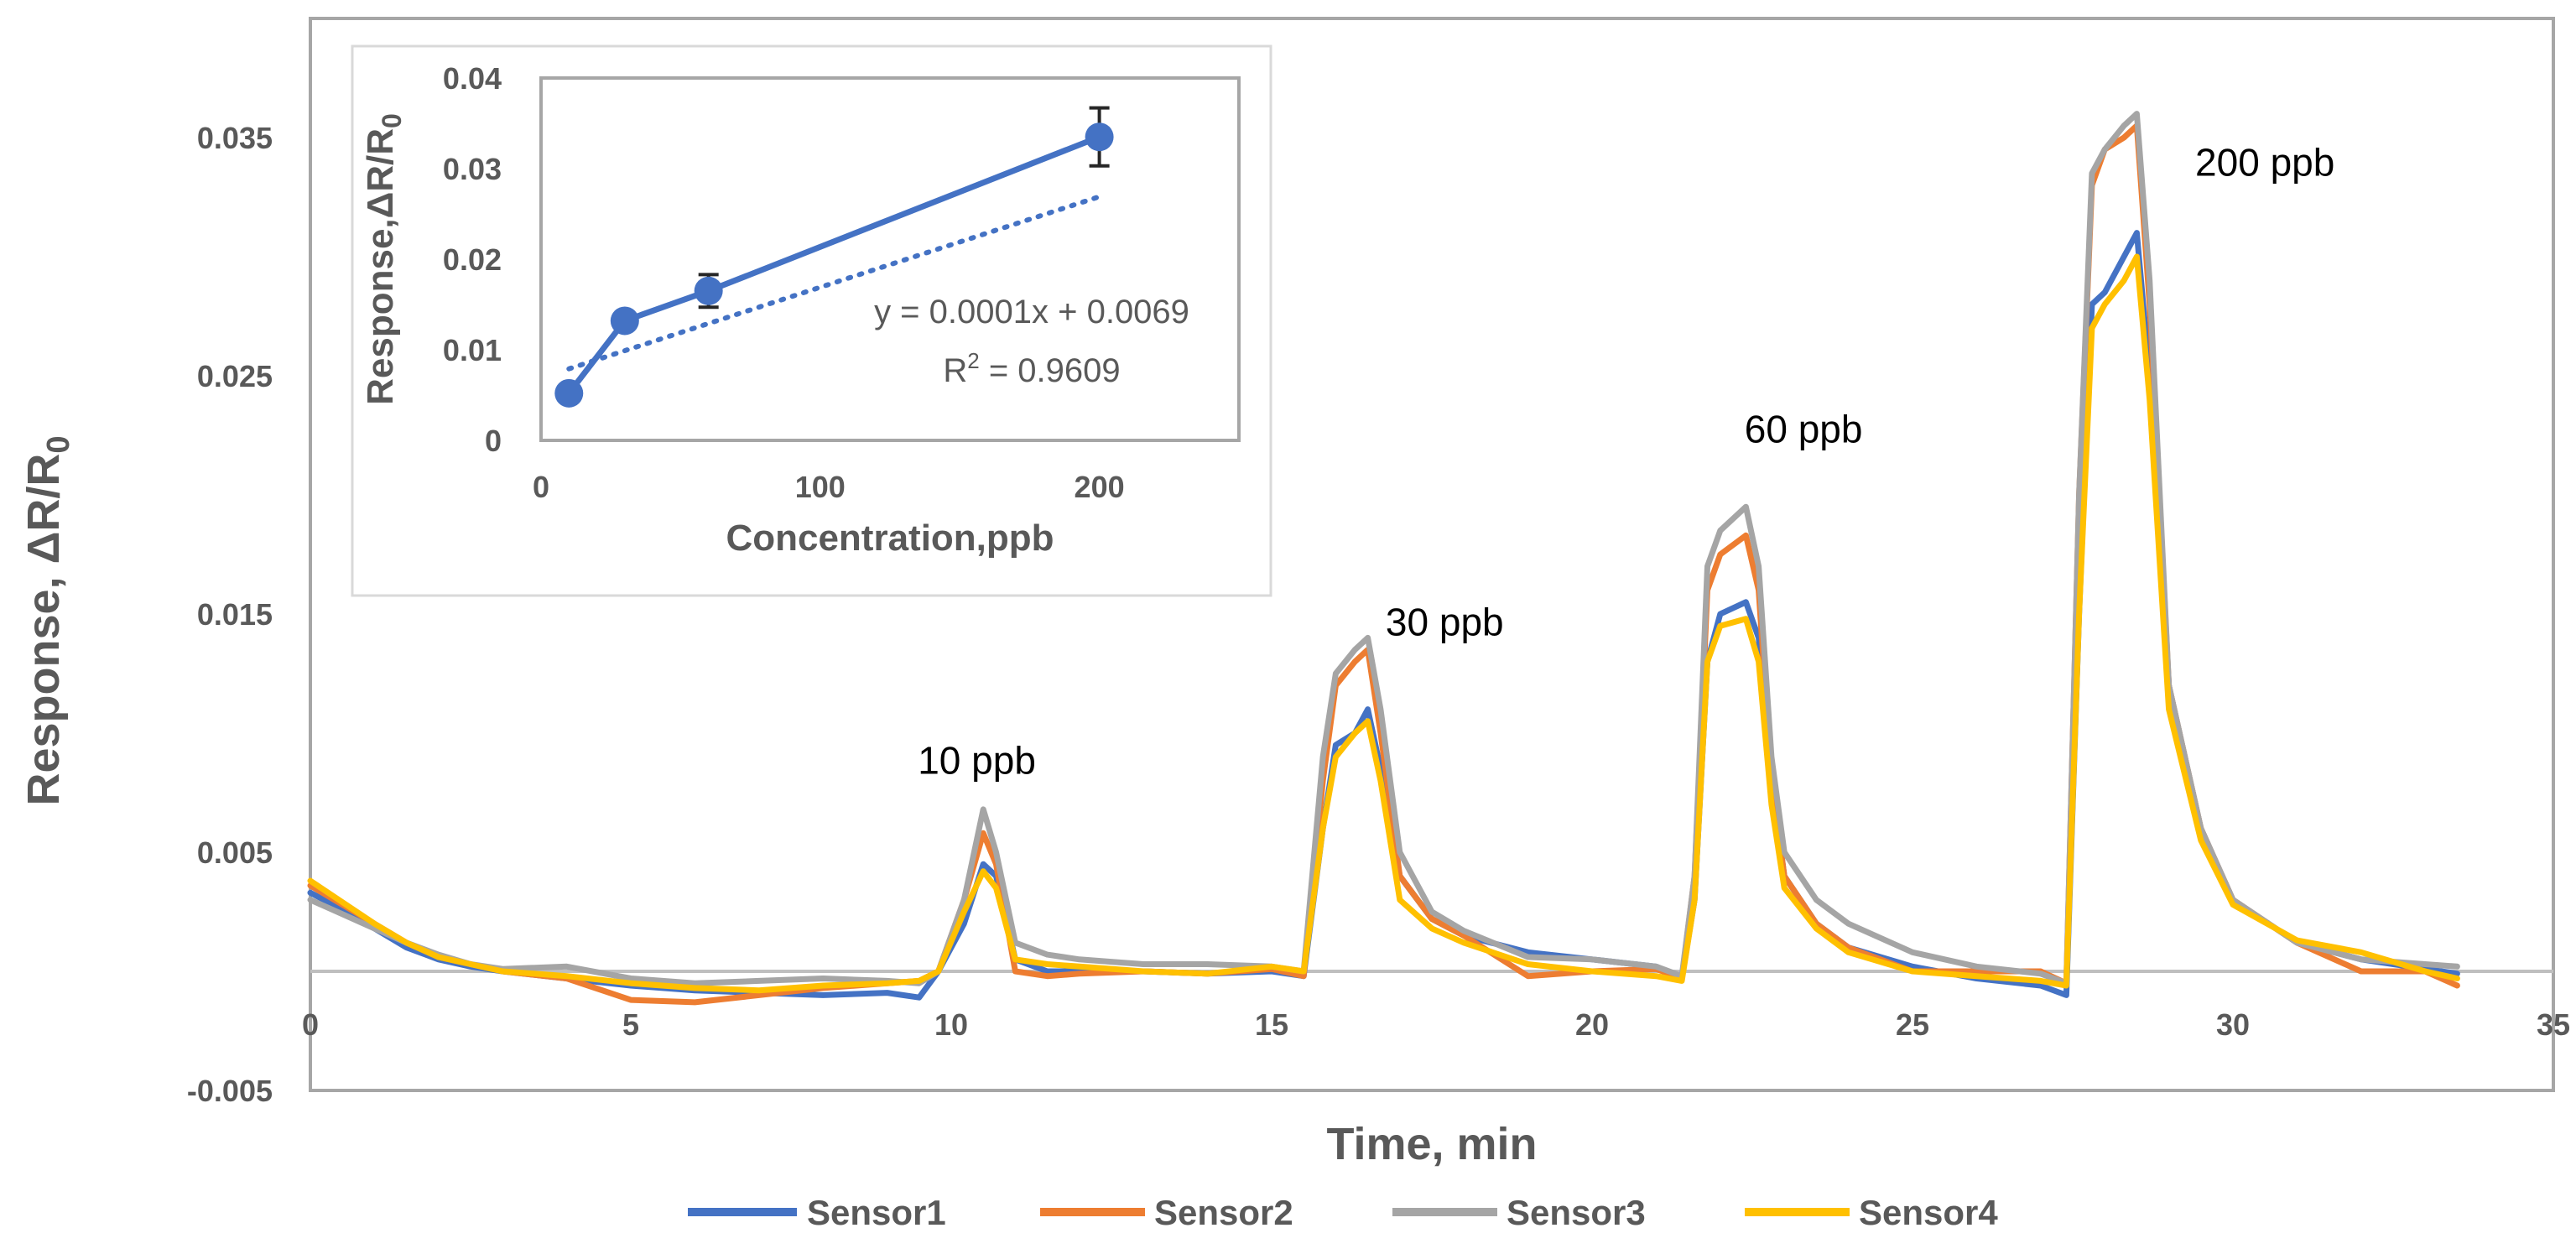 This screenshot has width=2576, height=1254. I want to click on legend-label-sensor2: Sensor2, so click(1223, 1212).